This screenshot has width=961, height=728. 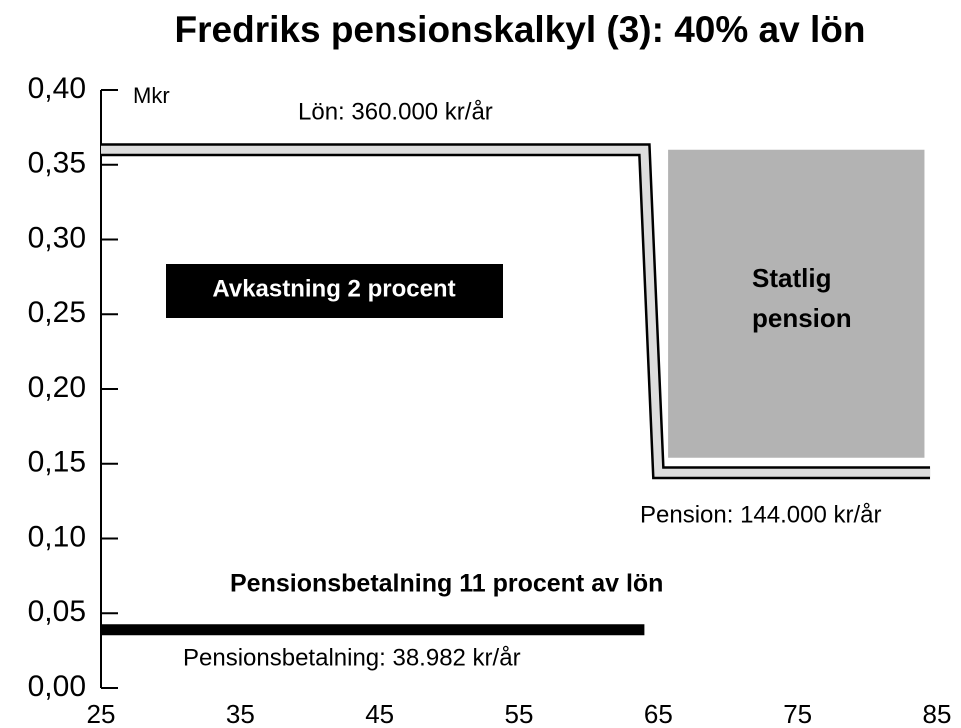 I want to click on x-tick-label: 45, so click(x=379, y=713).